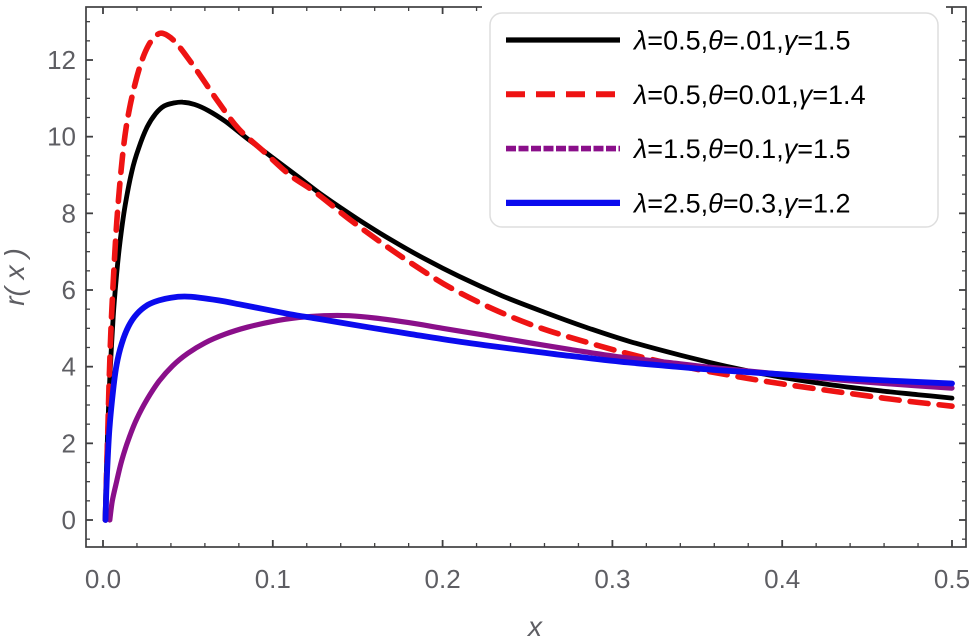 This screenshot has height=641, width=974. I want to click on legend-item: λ=0.5,θ=0.01,γ=1.4, so click(686, 95).